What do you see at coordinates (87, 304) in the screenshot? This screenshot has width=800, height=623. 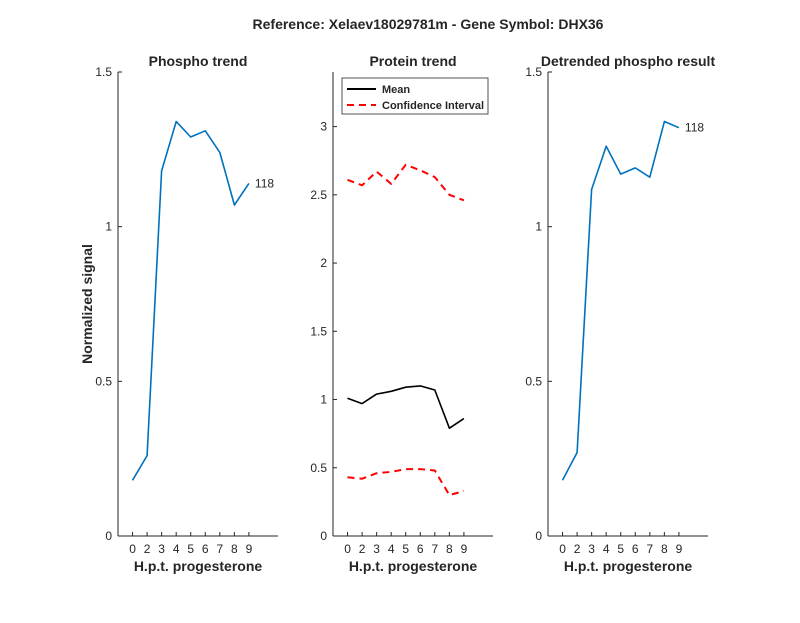 I see `y-axis-label: Normalized signal` at bounding box center [87, 304].